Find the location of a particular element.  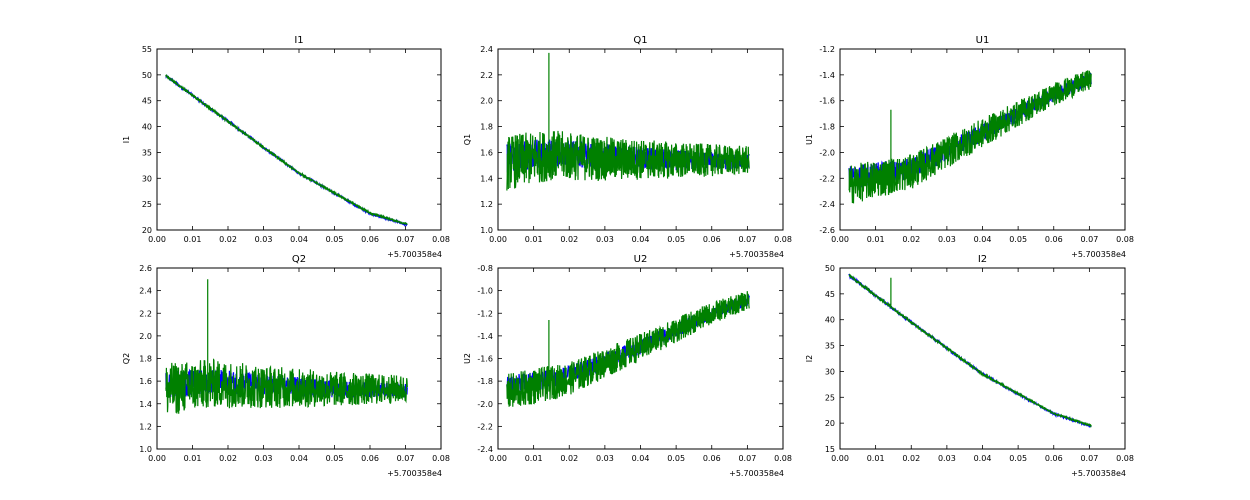

y-tick-label: 1.8 is located at coordinates (145, 359).